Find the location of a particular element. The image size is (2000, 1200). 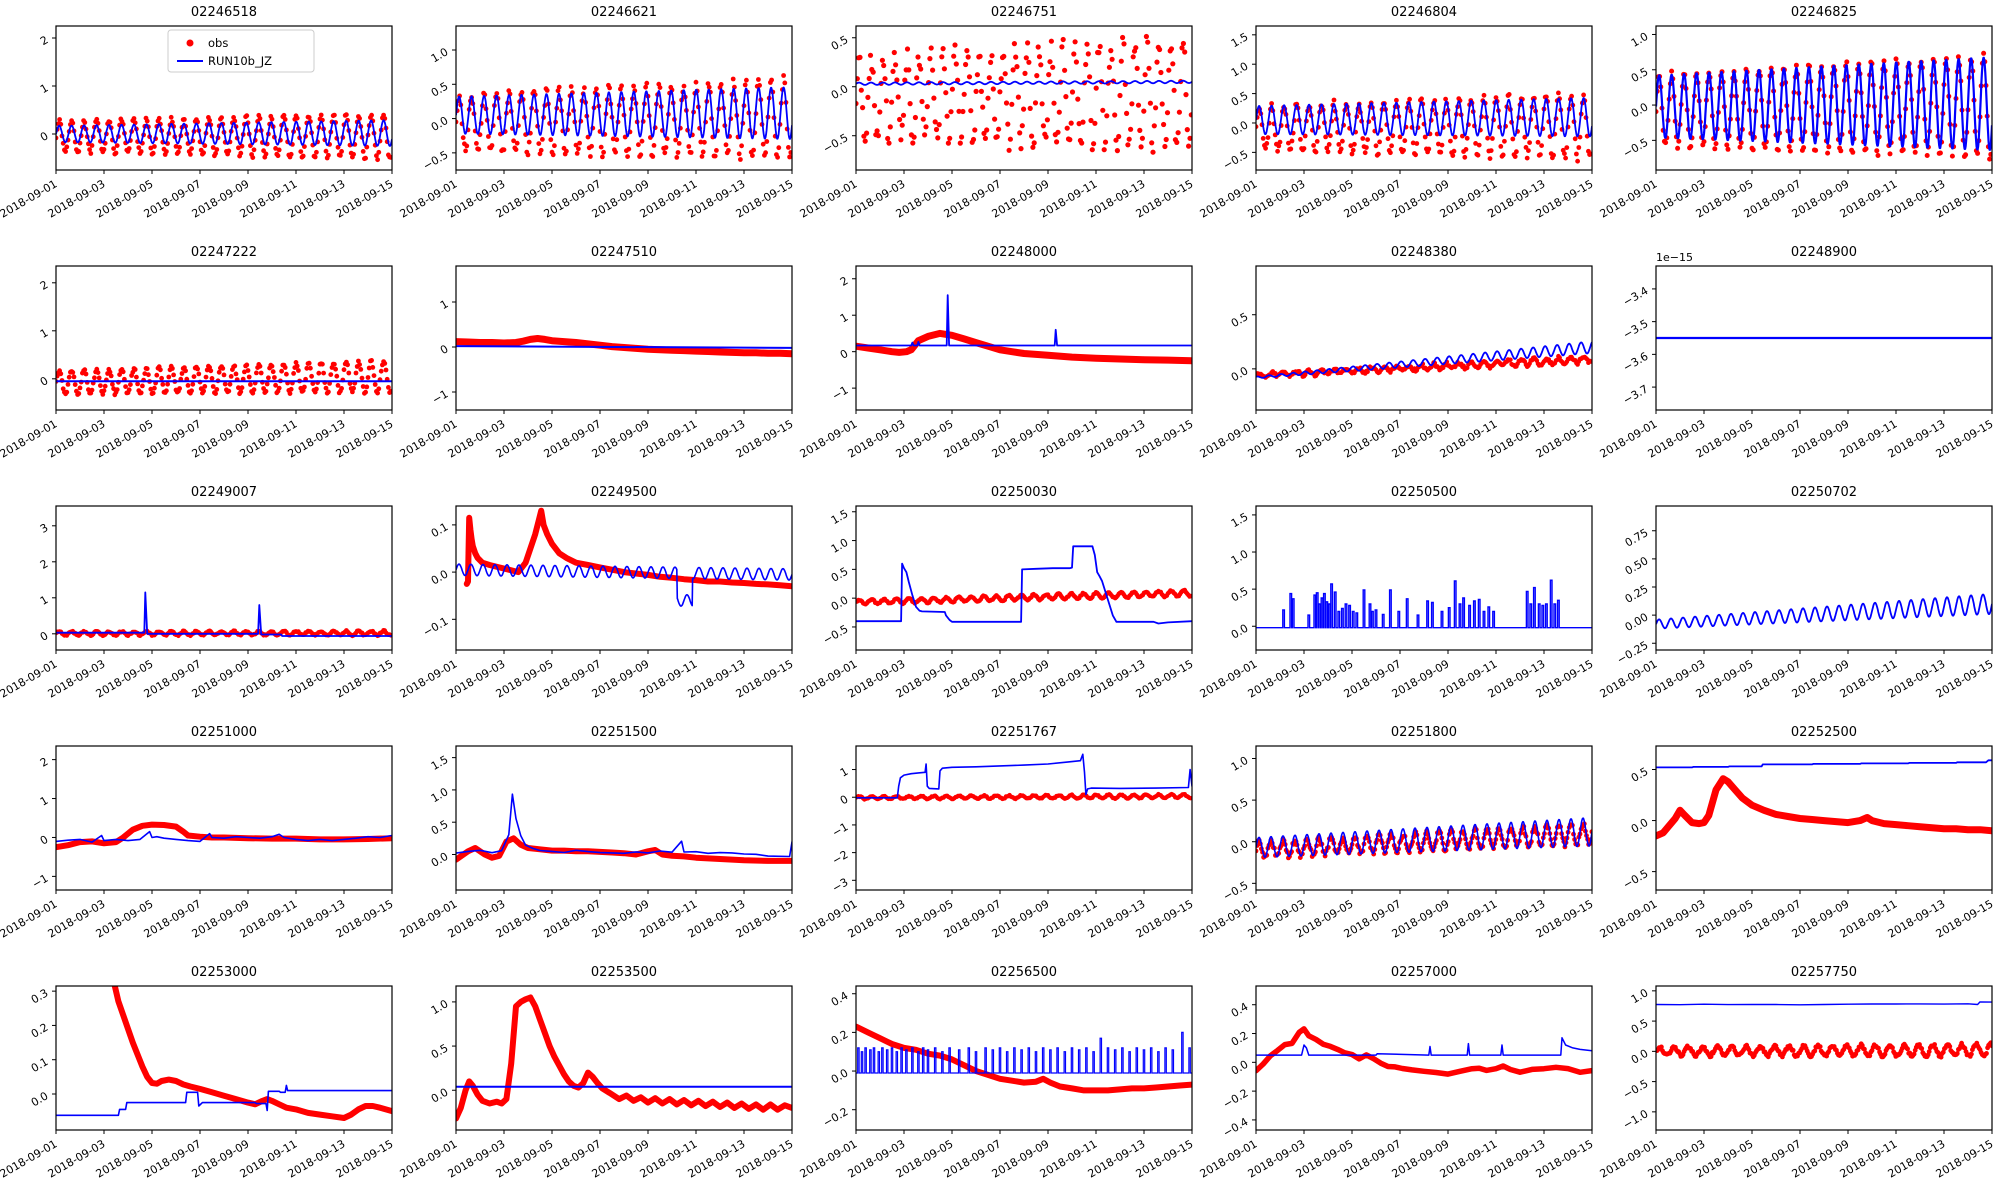

y-tick-label: 0.25 is located at coordinates (1637, 594).